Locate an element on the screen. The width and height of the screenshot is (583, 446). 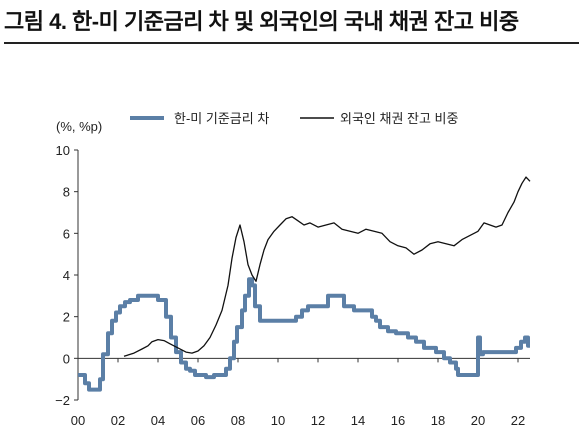
y-tick-label: −2 is located at coordinates (62, 400).